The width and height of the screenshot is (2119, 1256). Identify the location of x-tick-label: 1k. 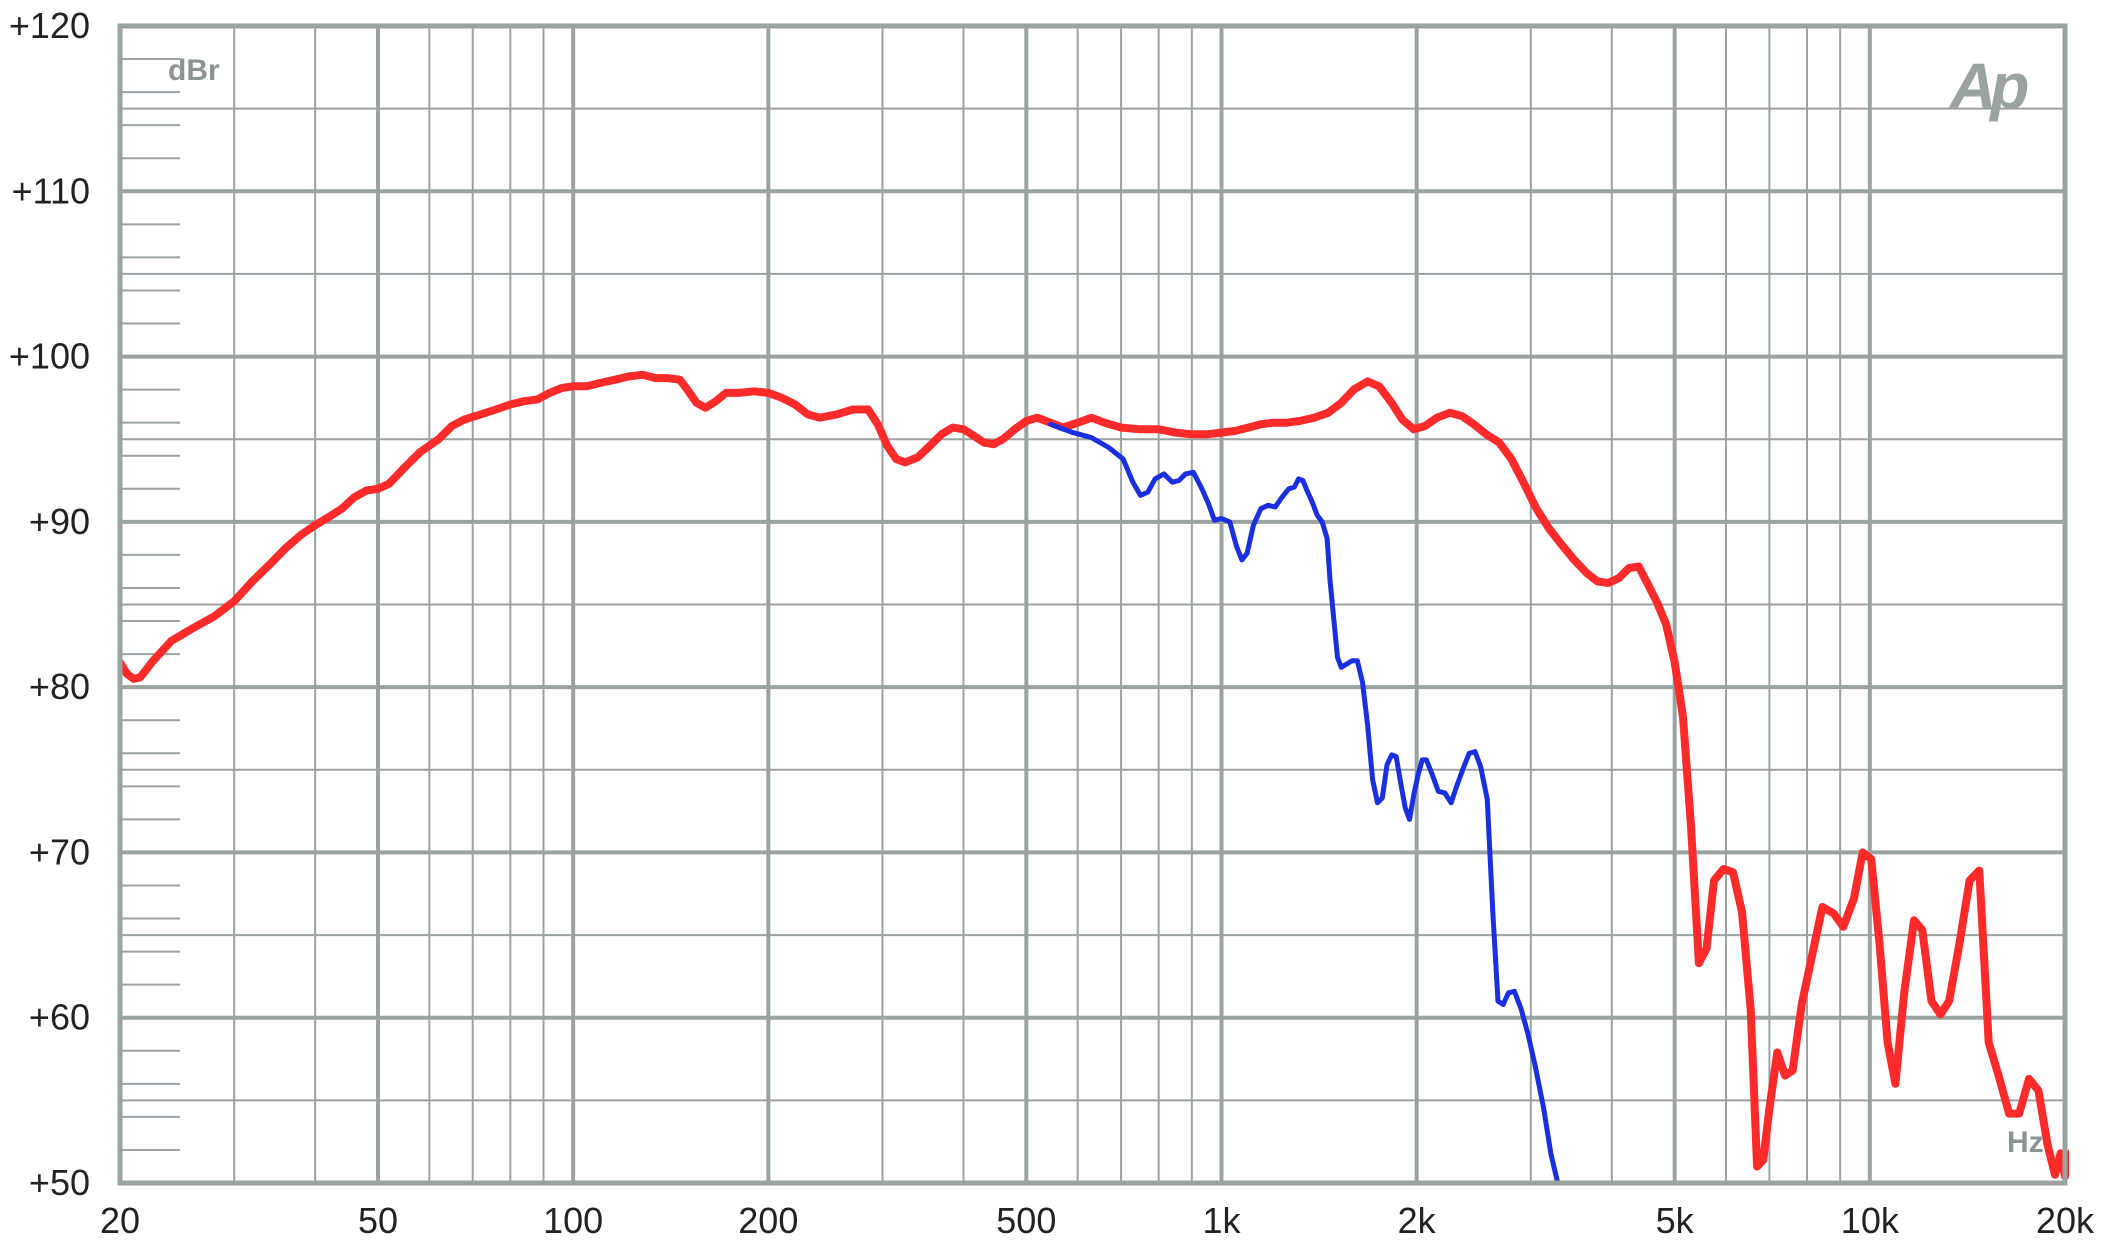
(1221, 1220).